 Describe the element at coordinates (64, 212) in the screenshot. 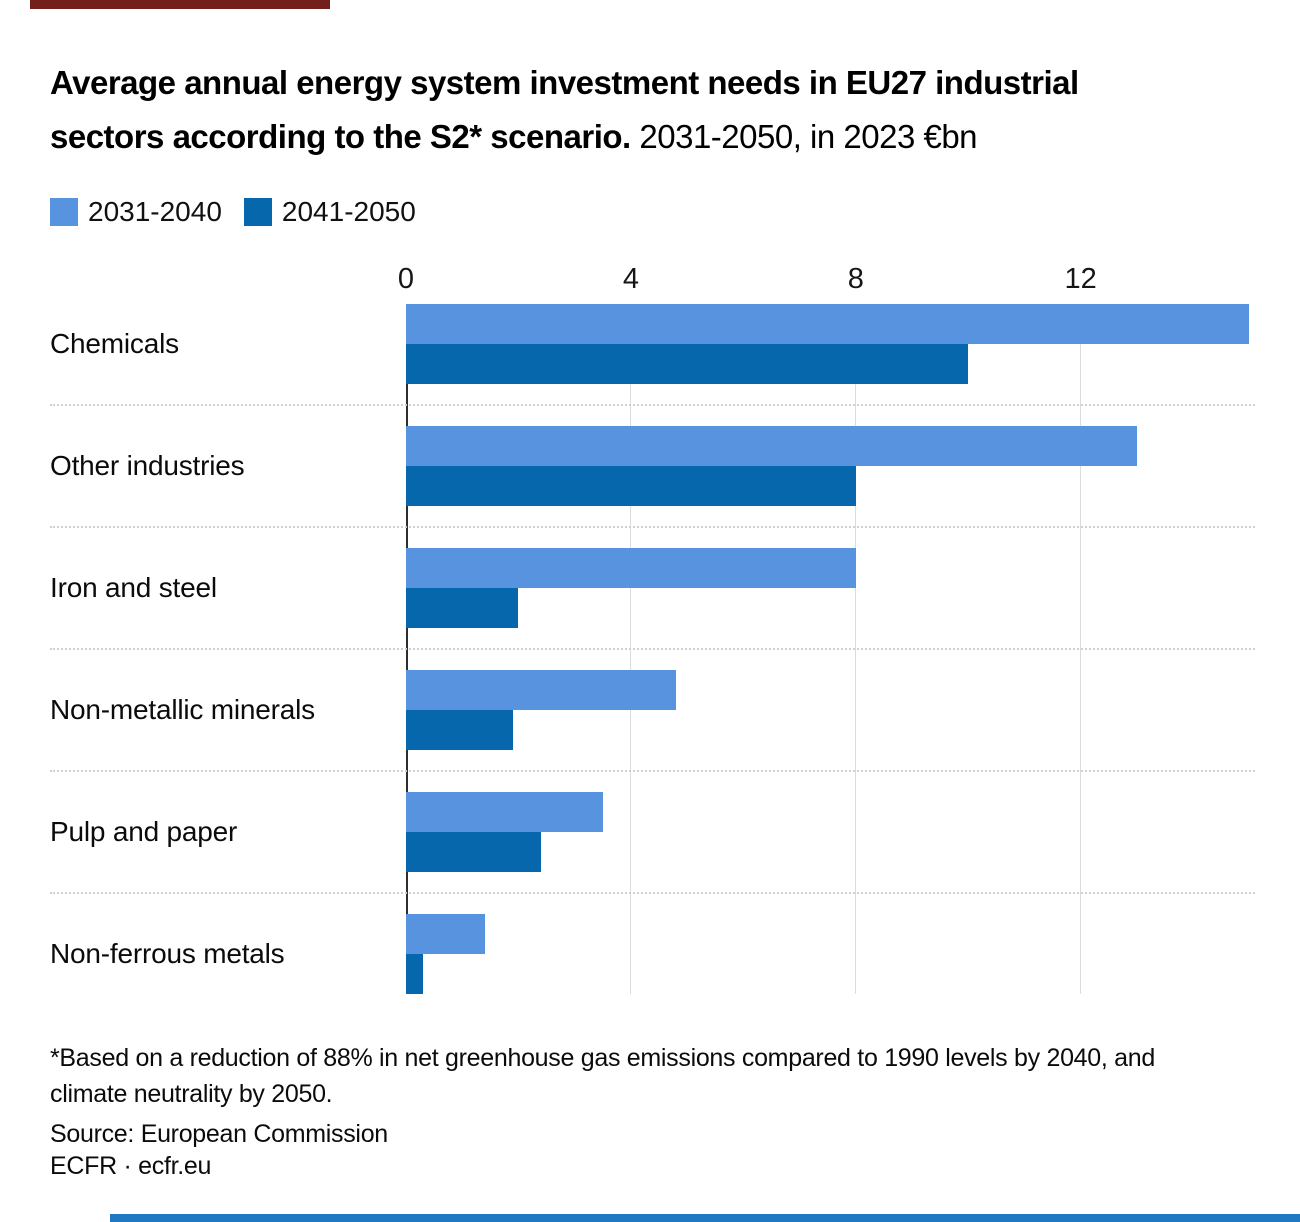

I see `legend-swatch-2031-2040` at that location.